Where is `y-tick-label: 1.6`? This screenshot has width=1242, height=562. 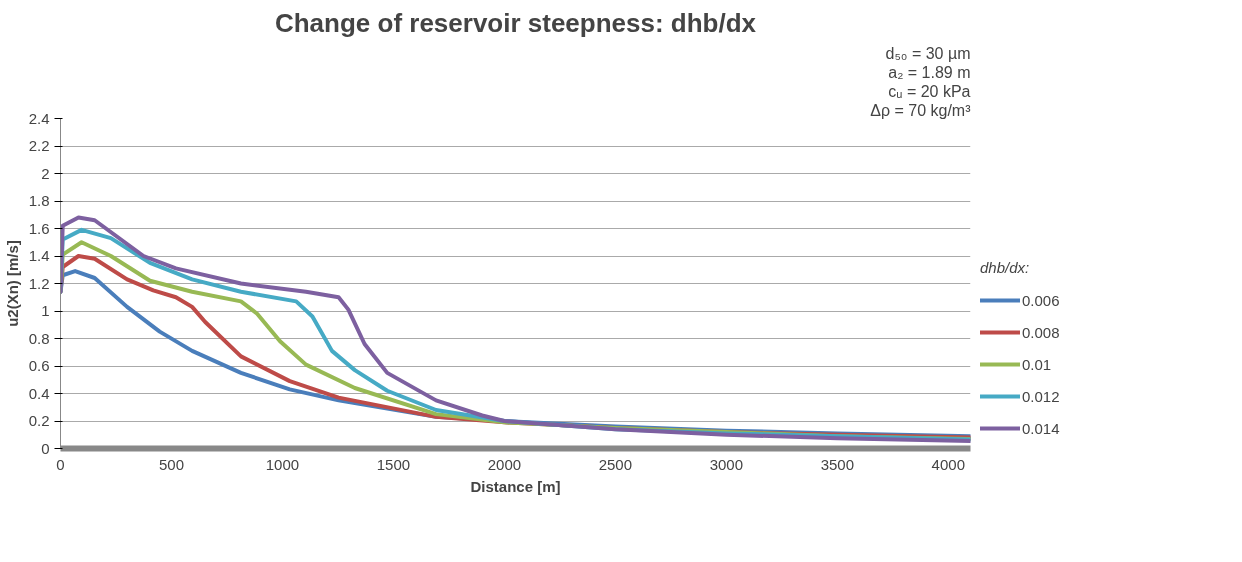
y-tick-label: 1.6 is located at coordinates (39, 228).